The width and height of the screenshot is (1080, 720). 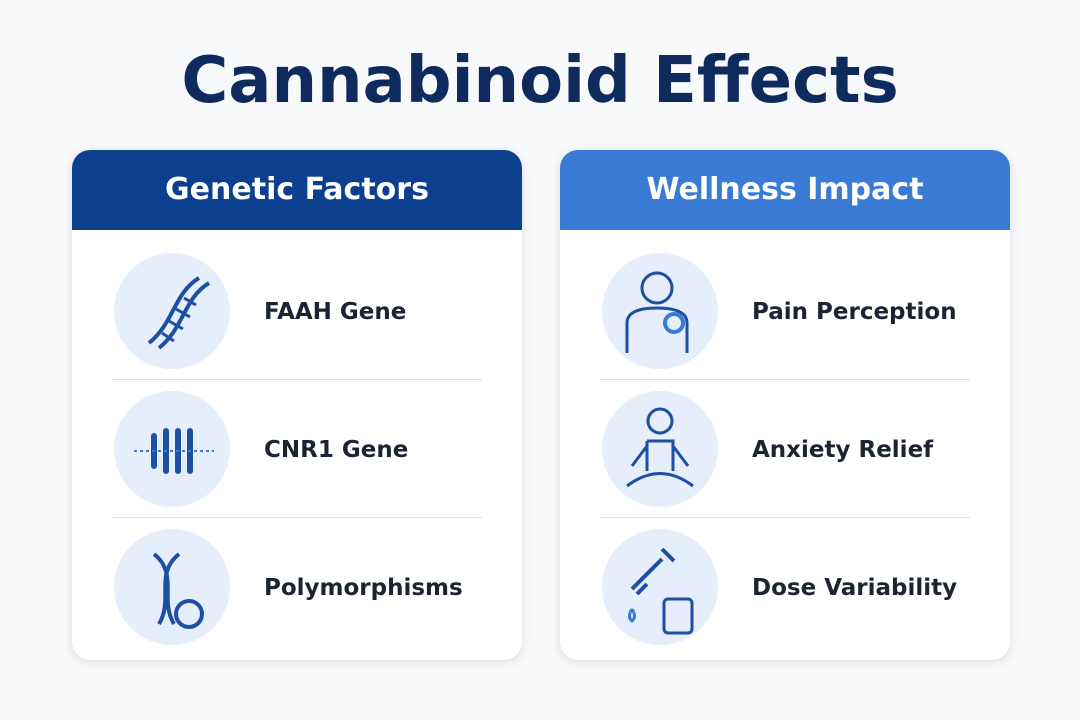 What do you see at coordinates (540, 81) in the screenshot?
I see `page-title: Cannabinoid Effects` at bounding box center [540, 81].